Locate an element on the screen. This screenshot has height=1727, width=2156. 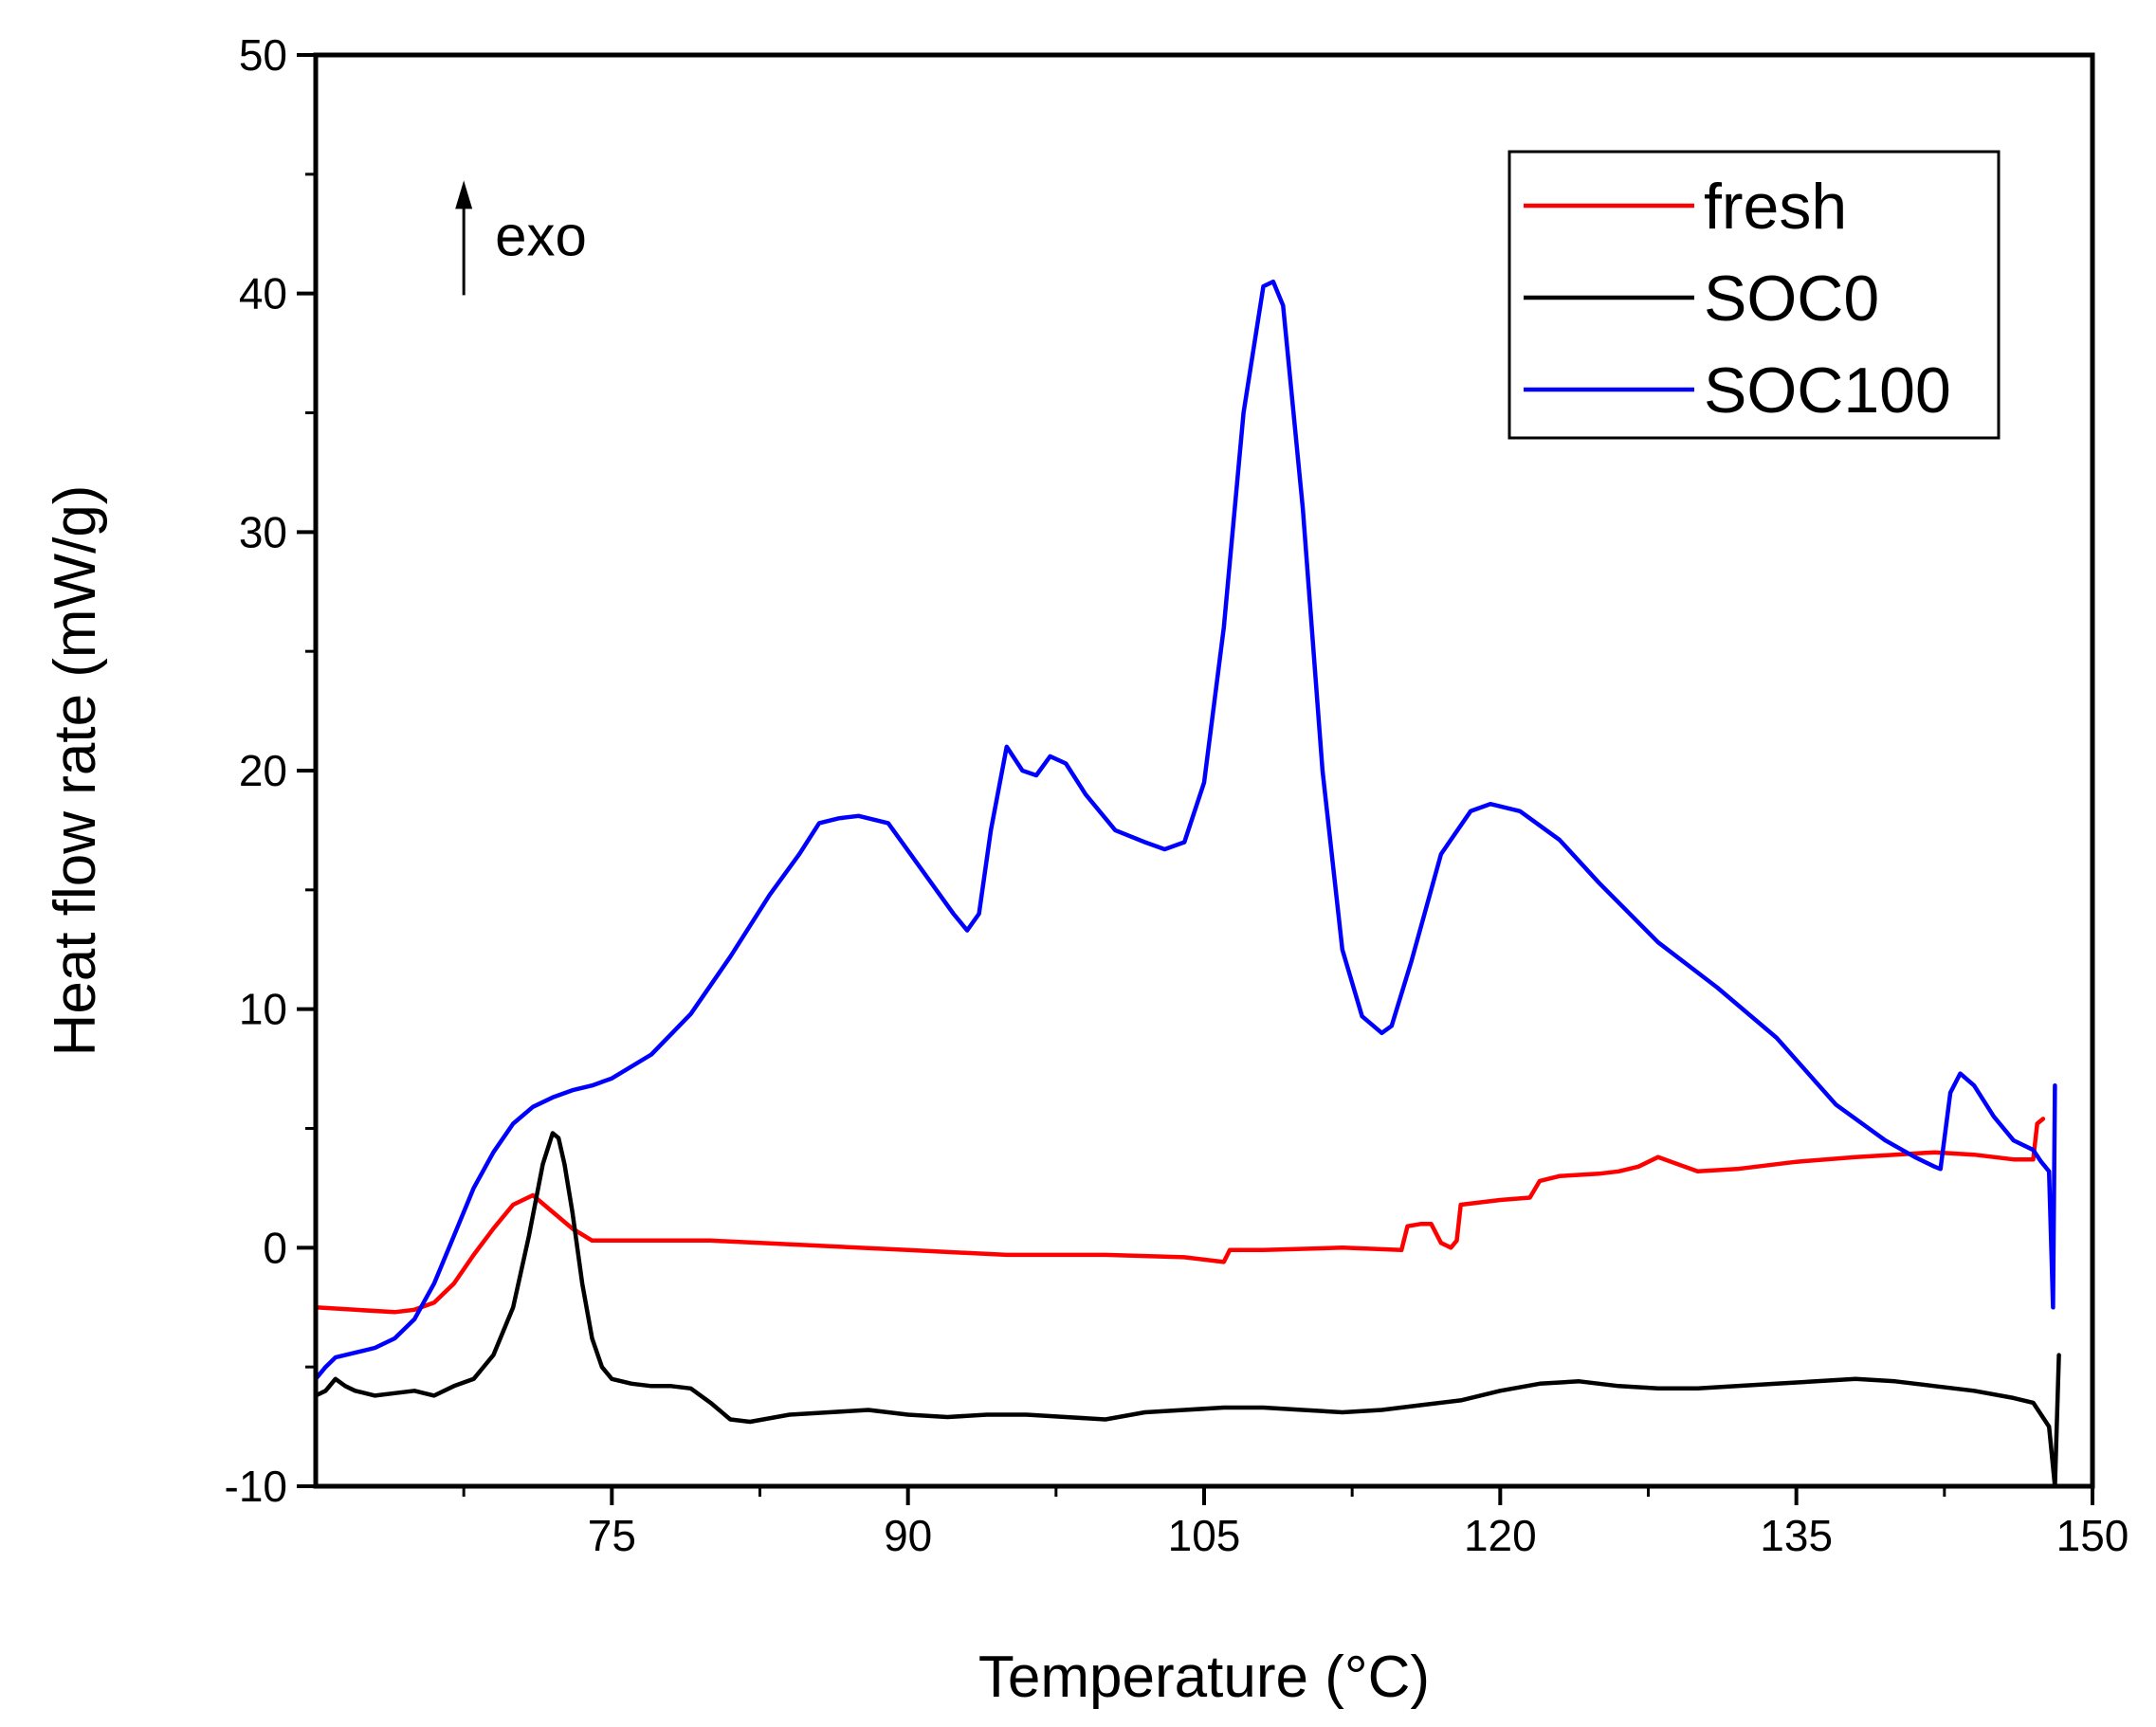
legend-label-fresh: fresh is located at coordinates (1776, 207).